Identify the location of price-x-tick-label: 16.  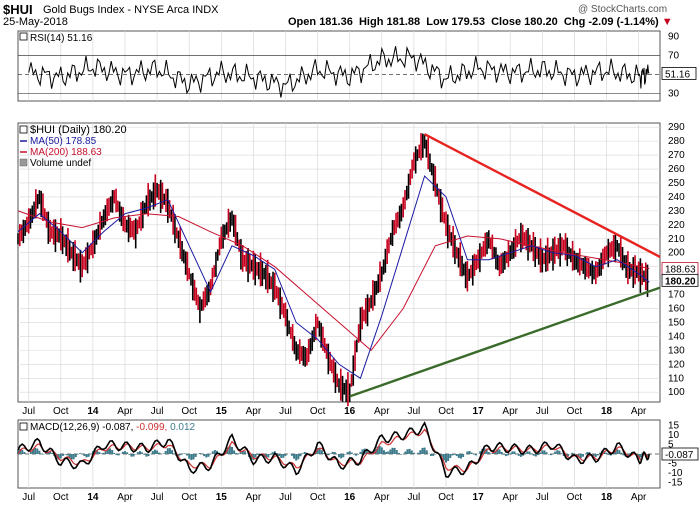
(350, 411).